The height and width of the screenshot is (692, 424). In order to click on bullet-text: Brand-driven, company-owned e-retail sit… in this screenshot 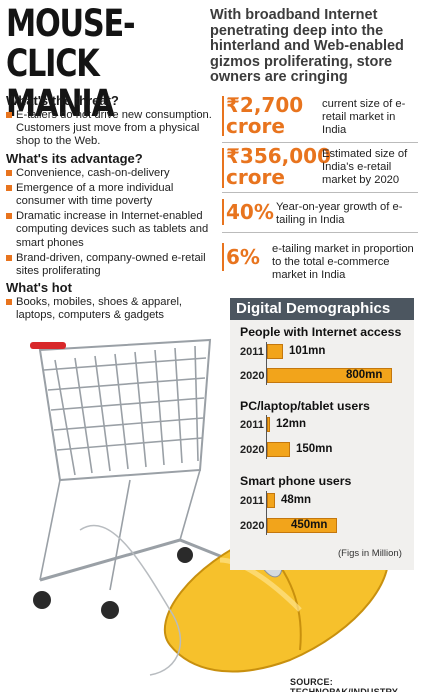, I will do `click(111, 264)`.